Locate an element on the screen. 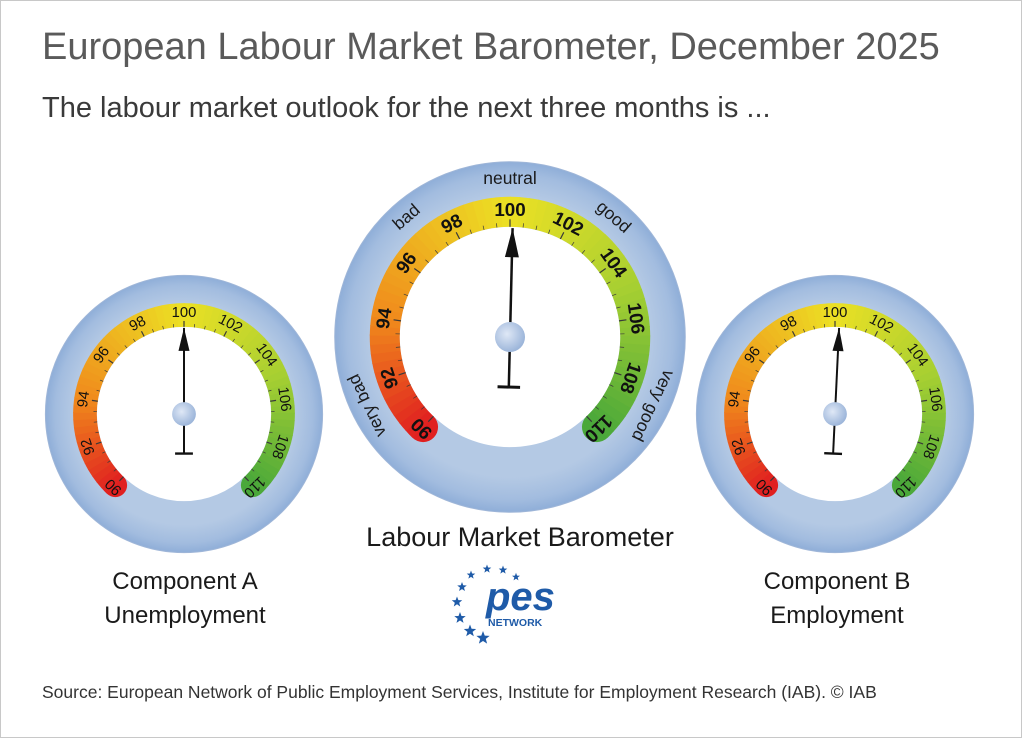  gauge-tick-label: 98 is located at coordinates (138, 324).